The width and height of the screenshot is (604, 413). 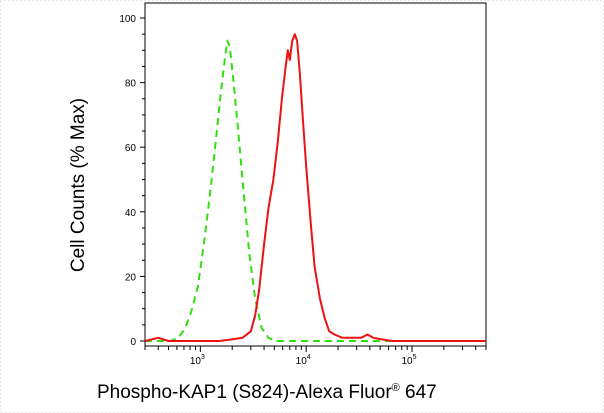 I want to click on y-tick-label: 80, so click(x=131, y=84).